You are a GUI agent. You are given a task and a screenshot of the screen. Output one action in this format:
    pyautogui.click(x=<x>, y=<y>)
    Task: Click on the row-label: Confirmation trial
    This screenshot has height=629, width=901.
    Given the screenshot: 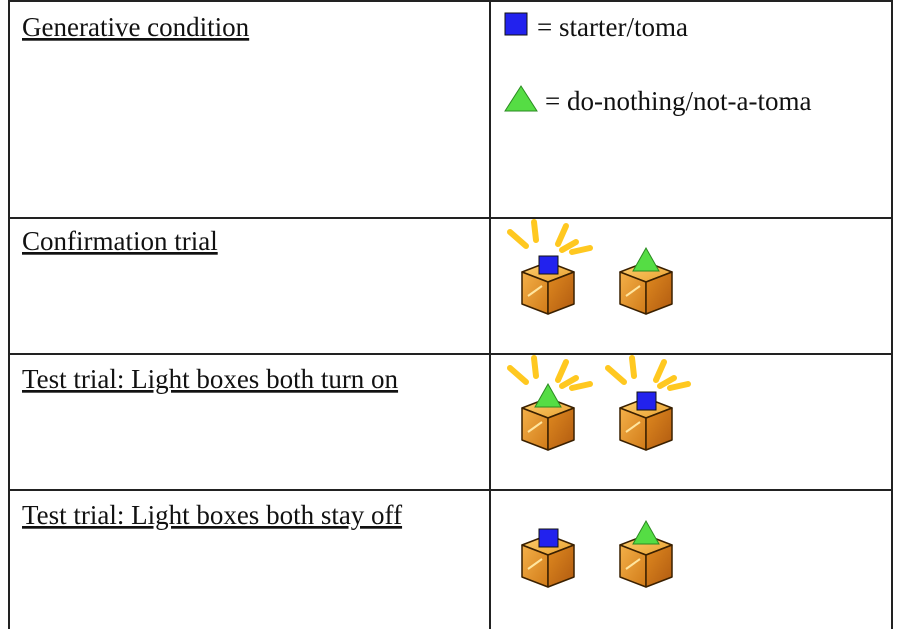 What is the action you would take?
    pyautogui.click(x=120, y=241)
    